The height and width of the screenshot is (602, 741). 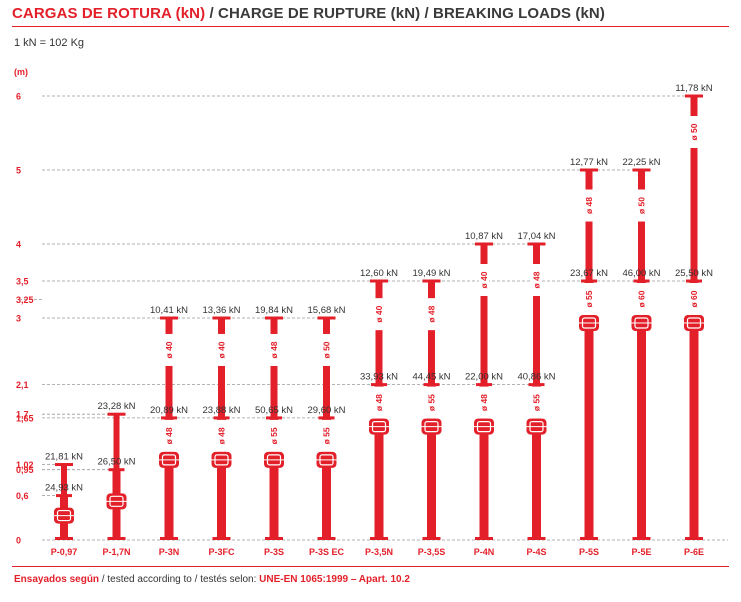 What do you see at coordinates (57, 579) in the screenshot?
I see `footer-spanish: Ensayados según` at bounding box center [57, 579].